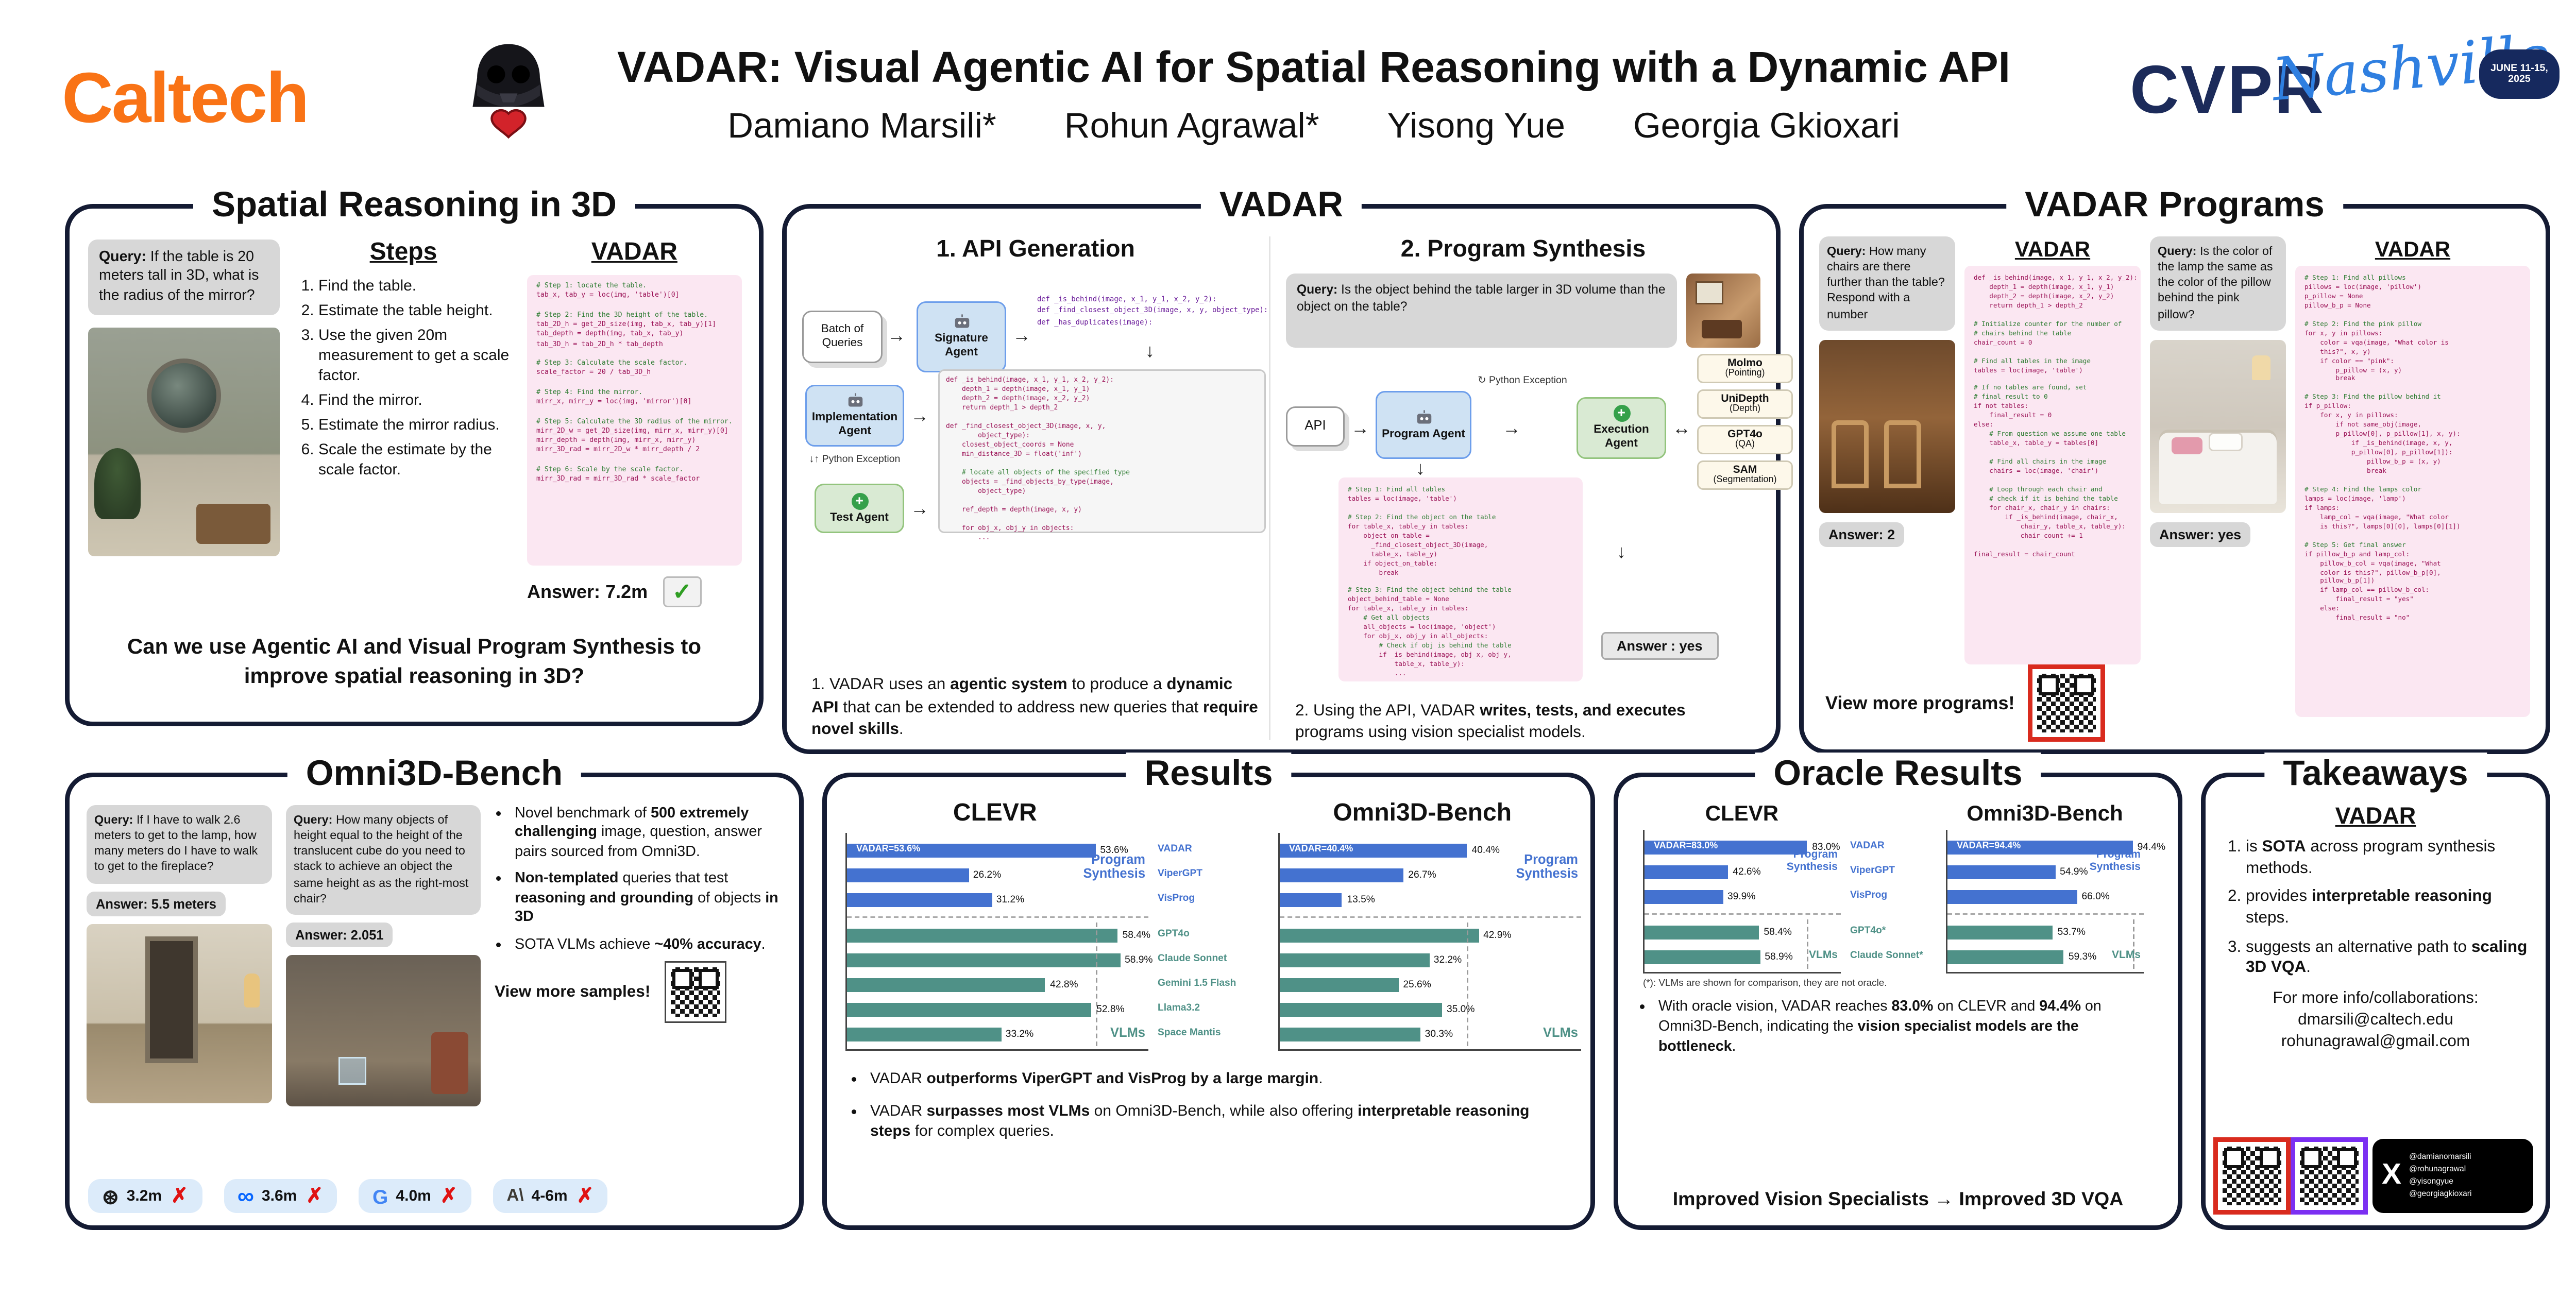 The width and height of the screenshot is (2576, 1298). I want to click on arrow-right-icon: →, so click(896, 335).